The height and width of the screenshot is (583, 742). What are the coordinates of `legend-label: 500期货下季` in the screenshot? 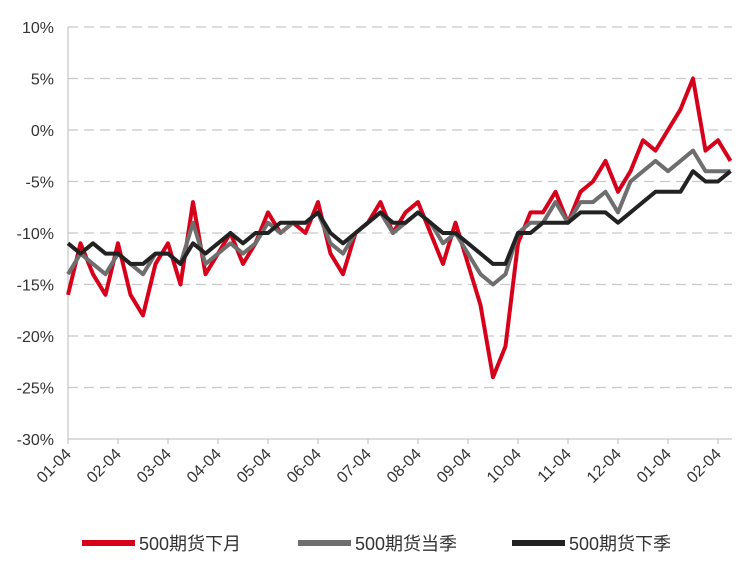 It's located at (620, 544).